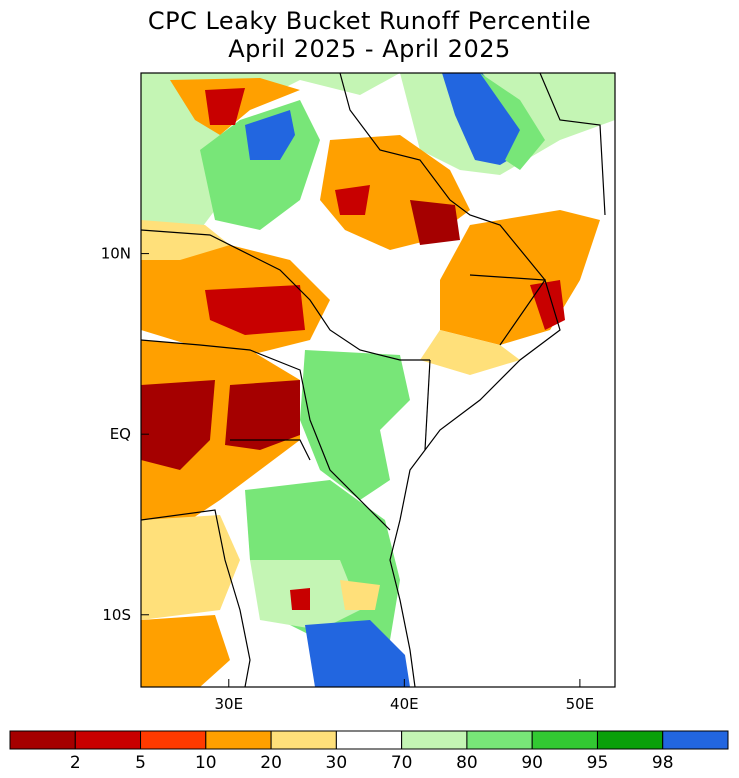  I want to click on y-tick-label: 10N, so click(116, 254).